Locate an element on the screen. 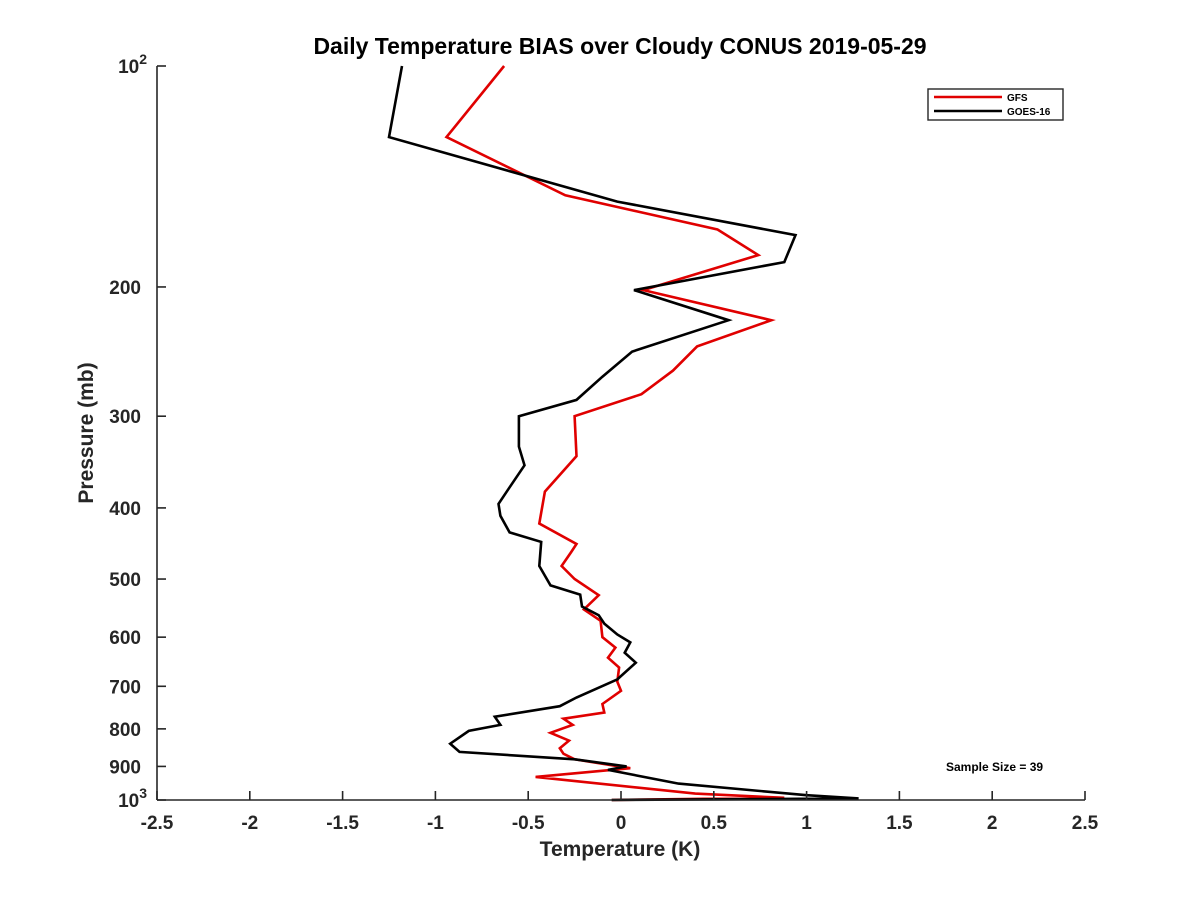 The image size is (1200, 900). y-tick-label: 10² is located at coordinates (132, 64).